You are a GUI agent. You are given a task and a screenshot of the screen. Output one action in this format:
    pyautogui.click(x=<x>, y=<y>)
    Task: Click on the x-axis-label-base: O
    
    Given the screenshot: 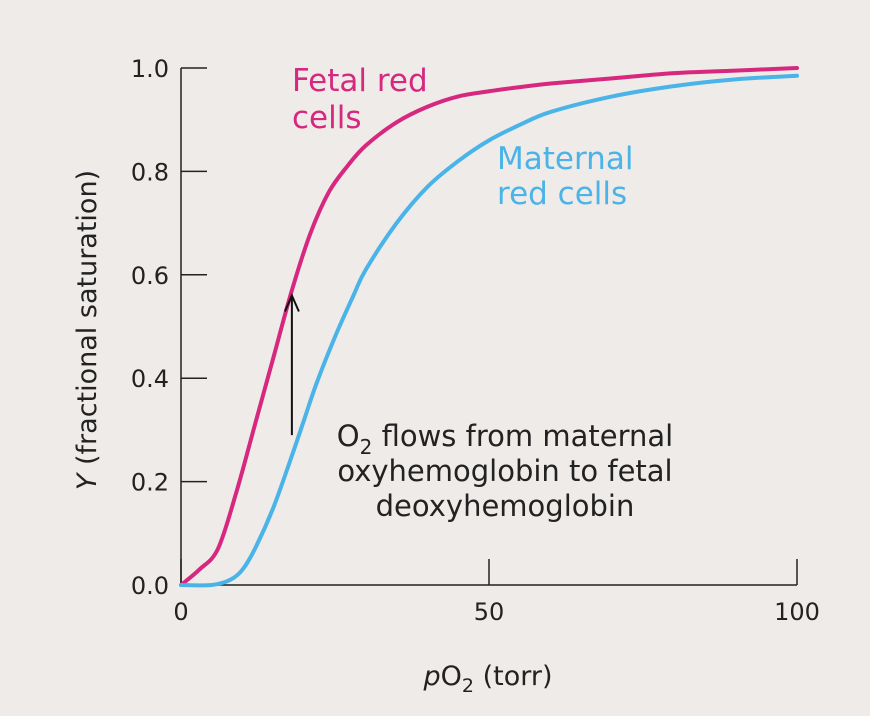 What is the action you would take?
    pyautogui.click(x=451, y=676)
    